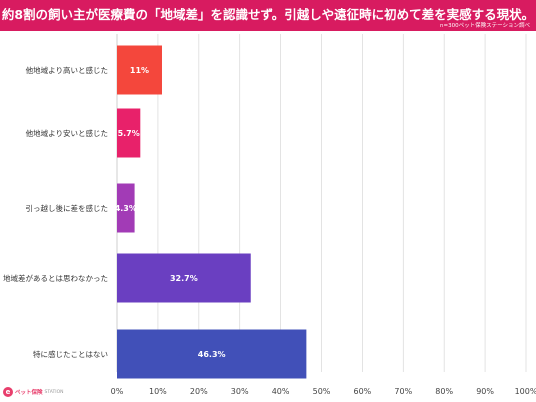  I want to click on bar-value-label: 32.7%, so click(184, 278).